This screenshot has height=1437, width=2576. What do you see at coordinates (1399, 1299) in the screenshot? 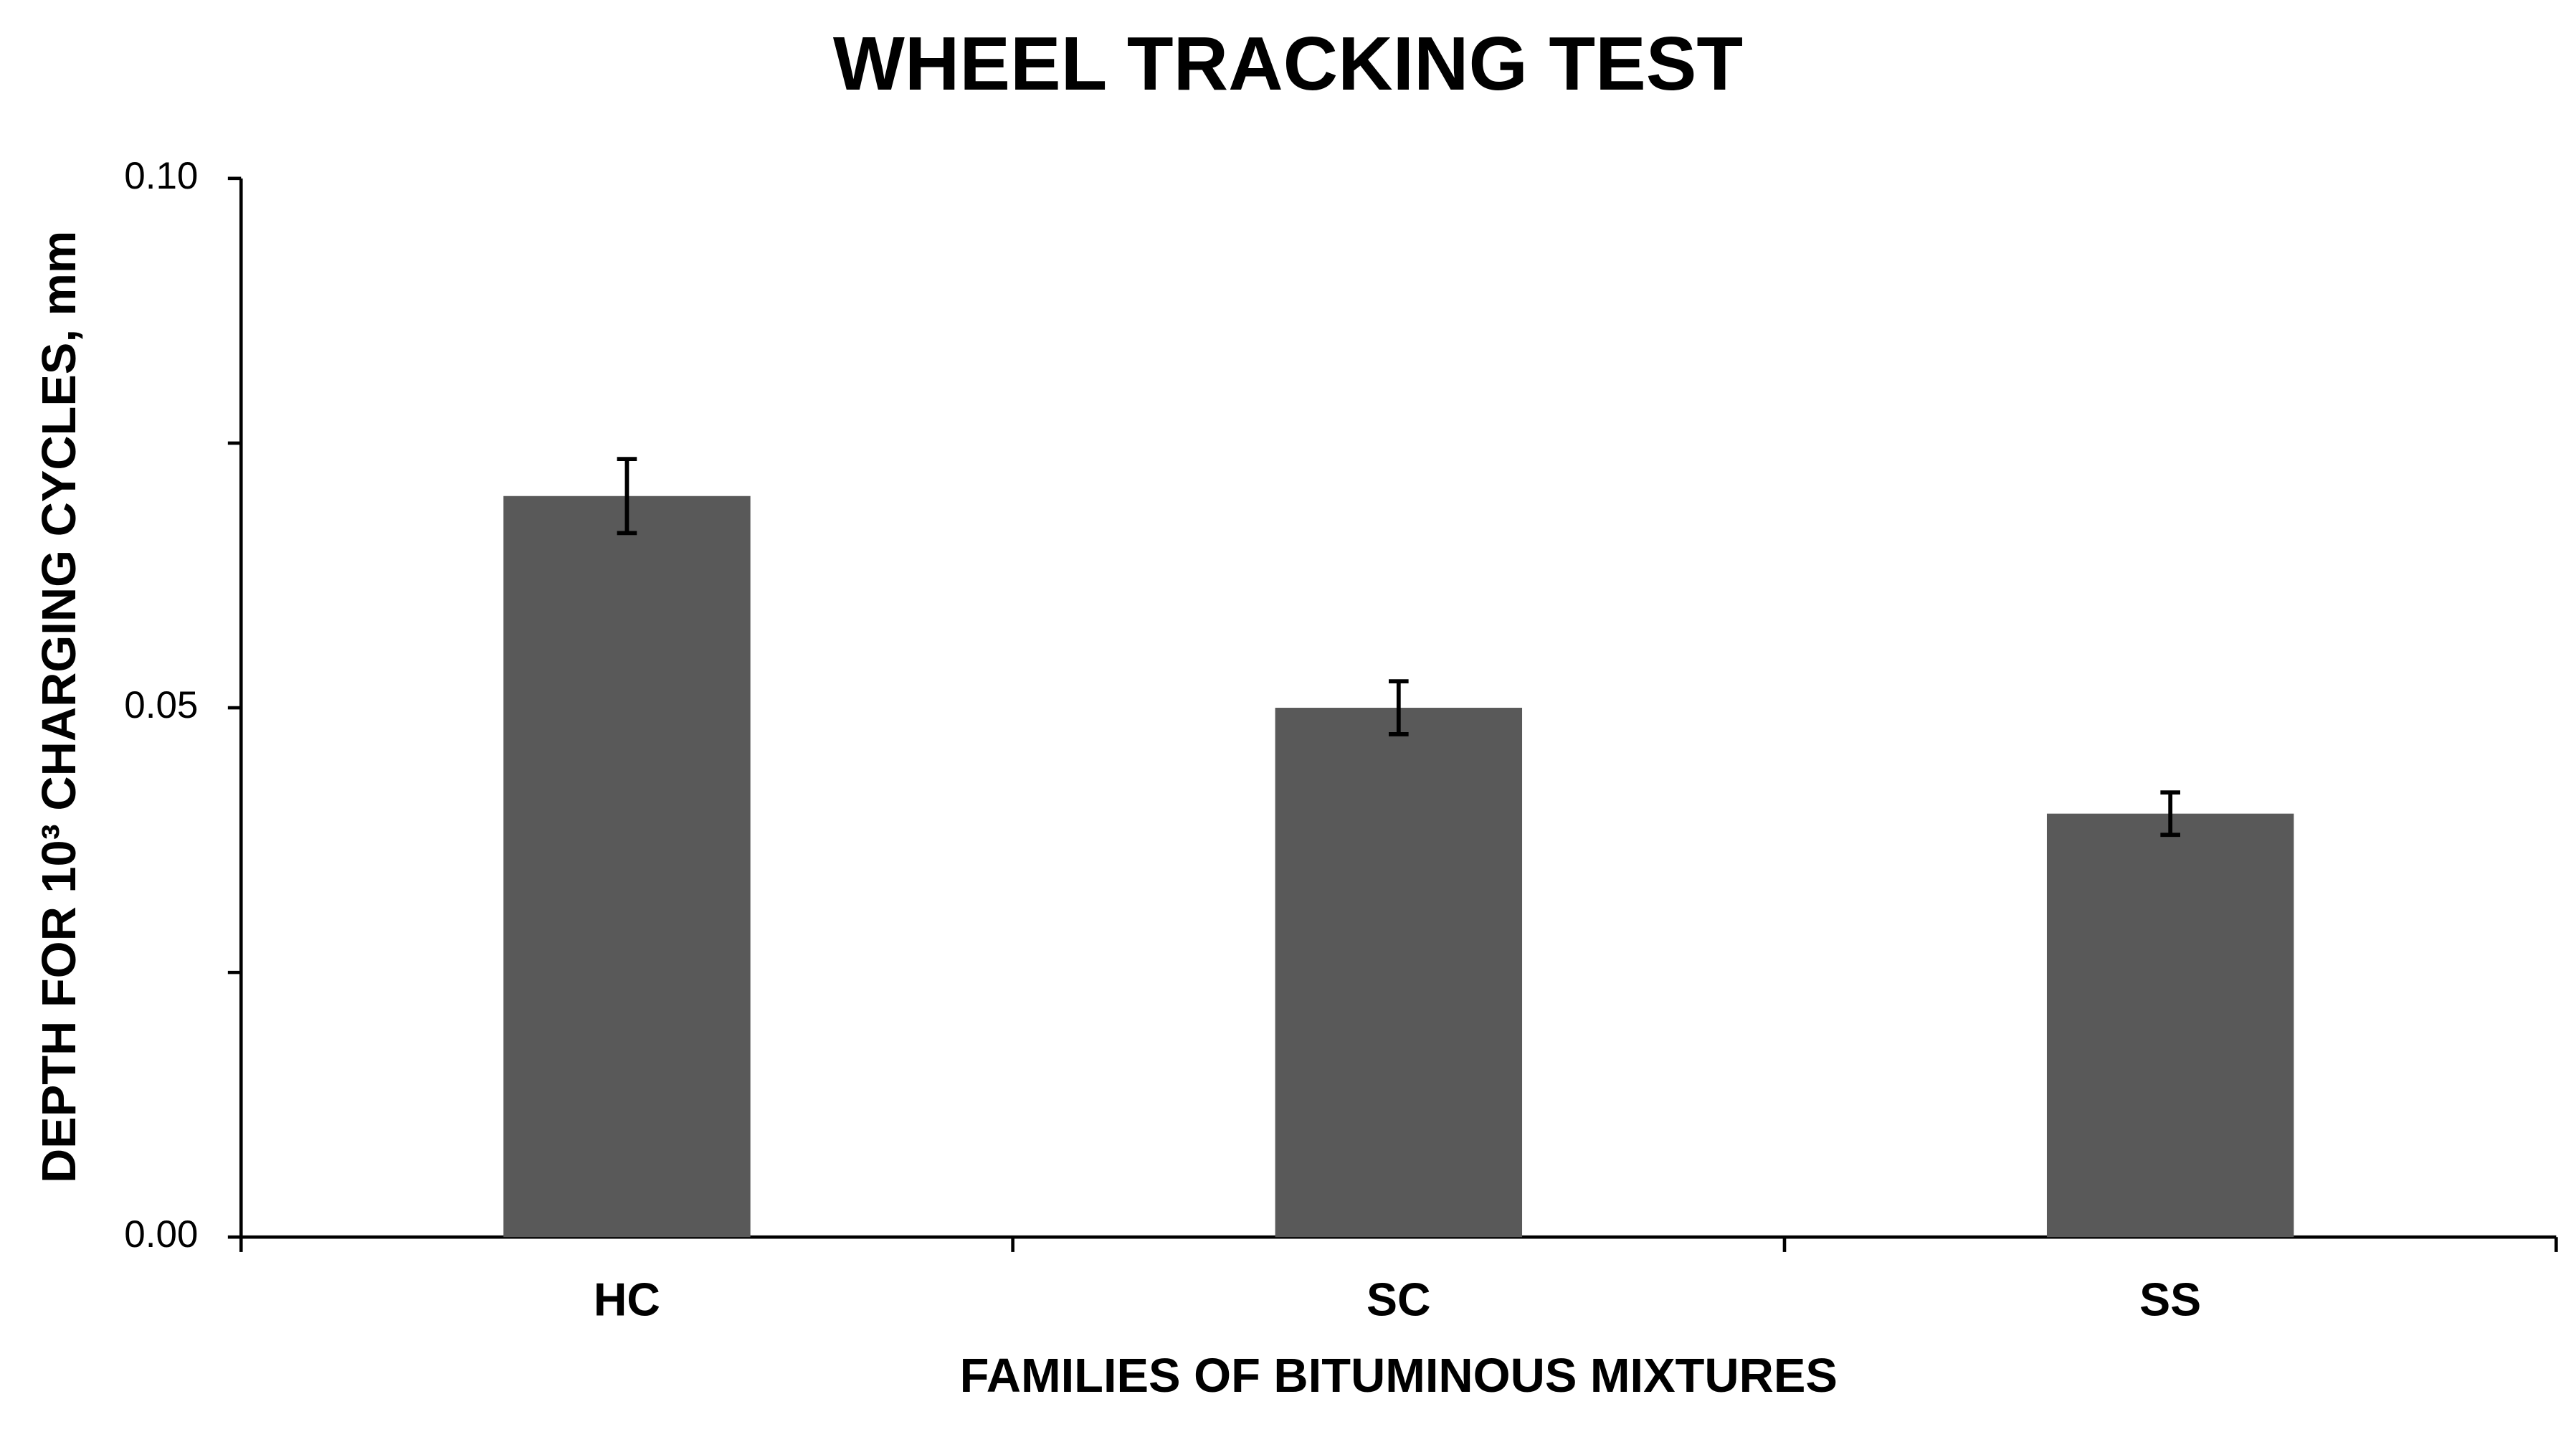
I see `x-tick-label: SC` at bounding box center [1399, 1299].